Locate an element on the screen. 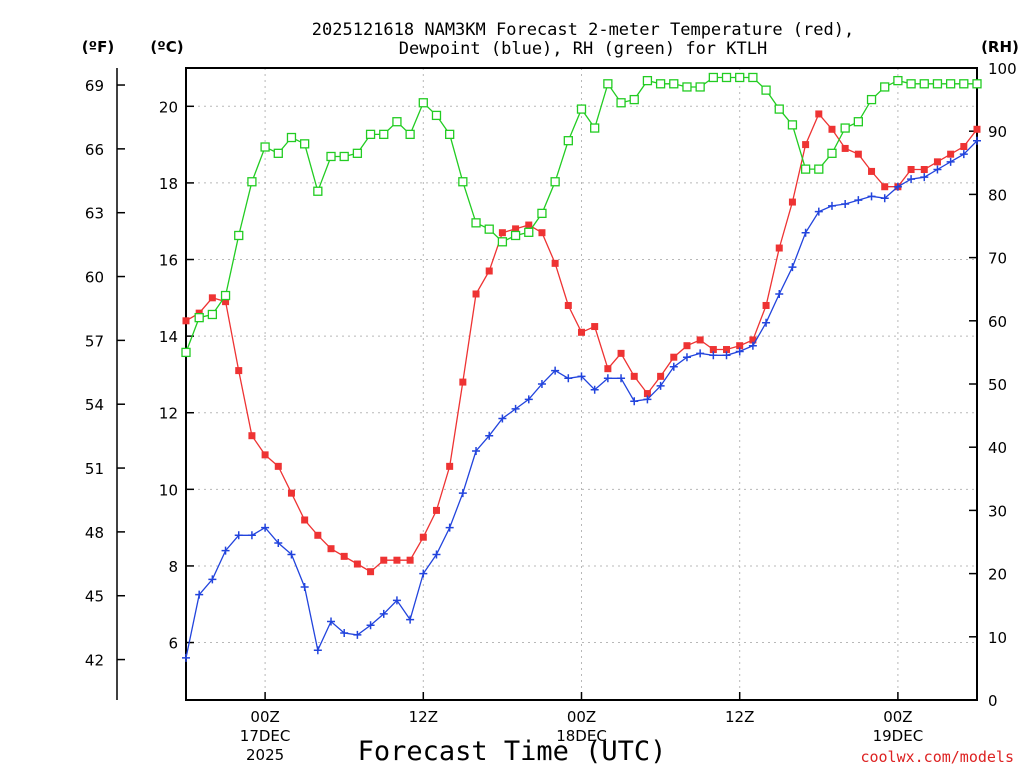 This screenshot has width=1024, height=768. rh-tick-label: 70 is located at coordinates (997, 259).